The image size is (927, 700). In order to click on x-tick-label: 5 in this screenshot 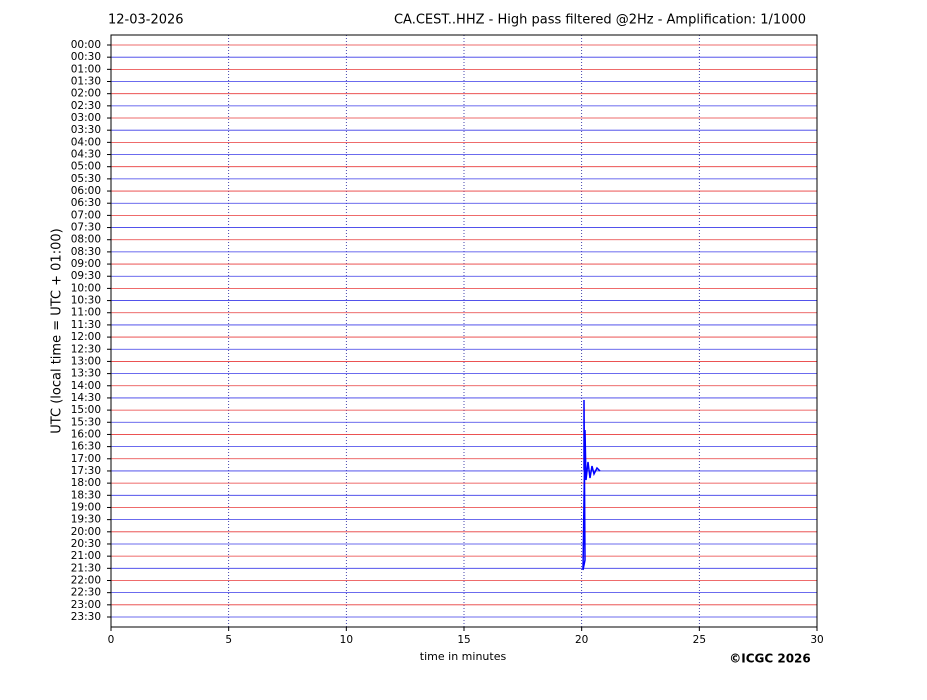, I will do `click(228, 640)`.